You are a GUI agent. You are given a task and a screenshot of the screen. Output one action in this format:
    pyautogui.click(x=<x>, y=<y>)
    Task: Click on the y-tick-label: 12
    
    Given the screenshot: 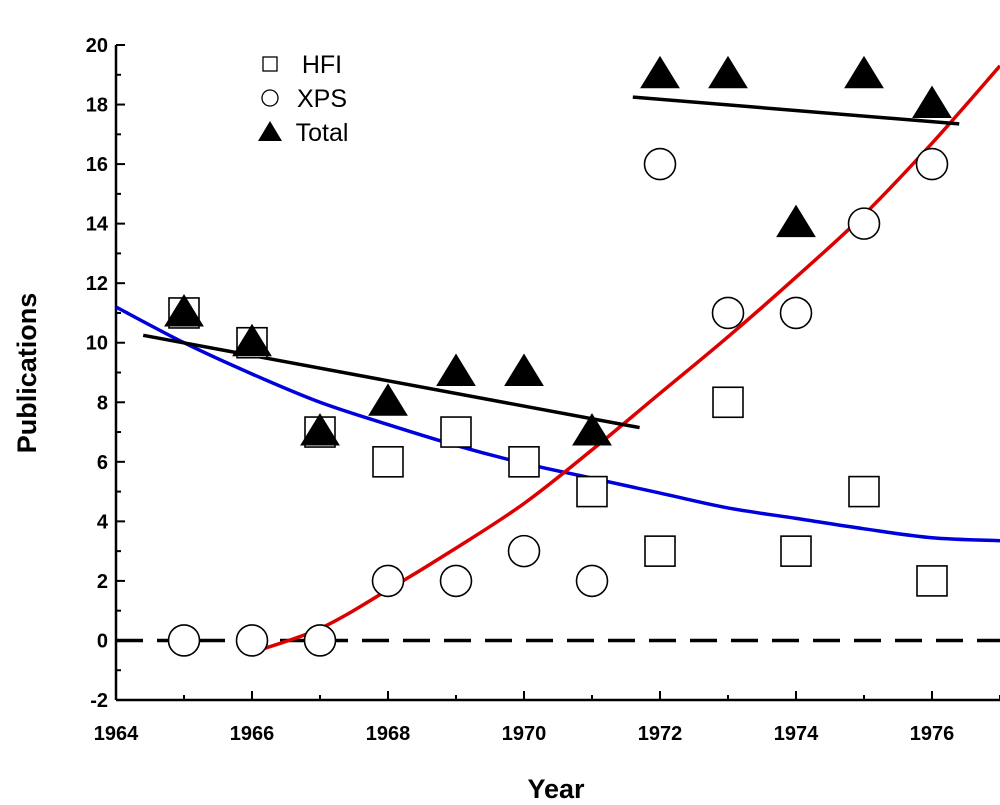 What is the action you would take?
    pyautogui.click(x=97, y=284)
    